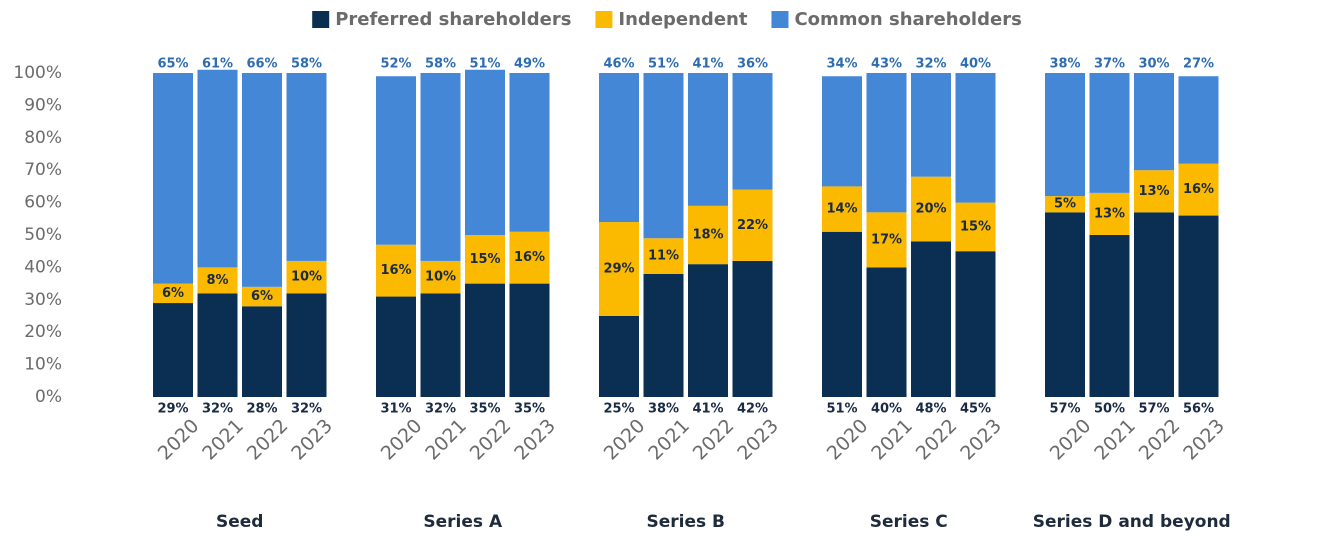 Image resolution: width=1325 pixels, height=537 pixels. What do you see at coordinates (975, 409) in the screenshot?
I see `value-label: 45%` at bounding box center [975, 409].